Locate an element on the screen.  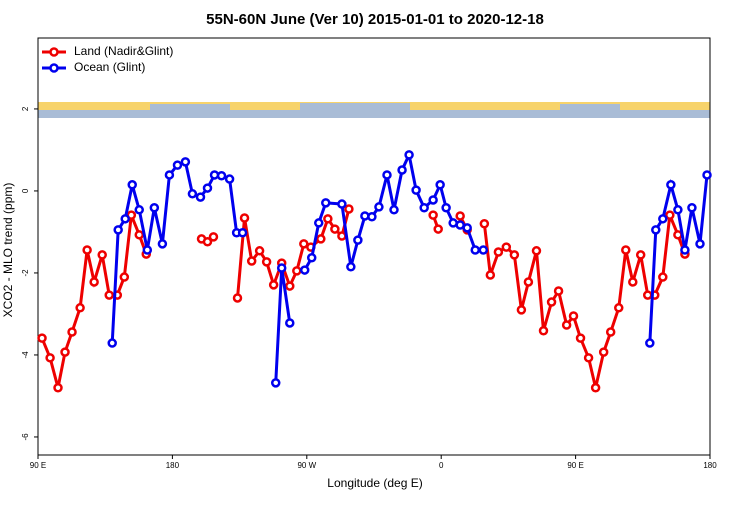
y-tick-label: -6 is located at coordinates (25, 437).